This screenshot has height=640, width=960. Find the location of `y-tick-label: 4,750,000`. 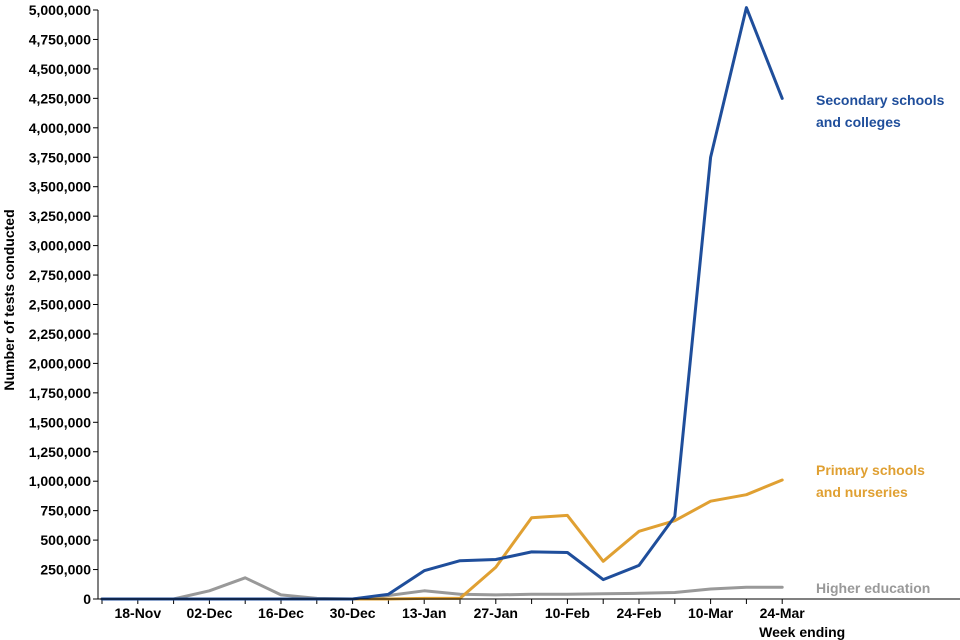

y-tick-label: 4,750,000 is located at coordinates (60, 39).